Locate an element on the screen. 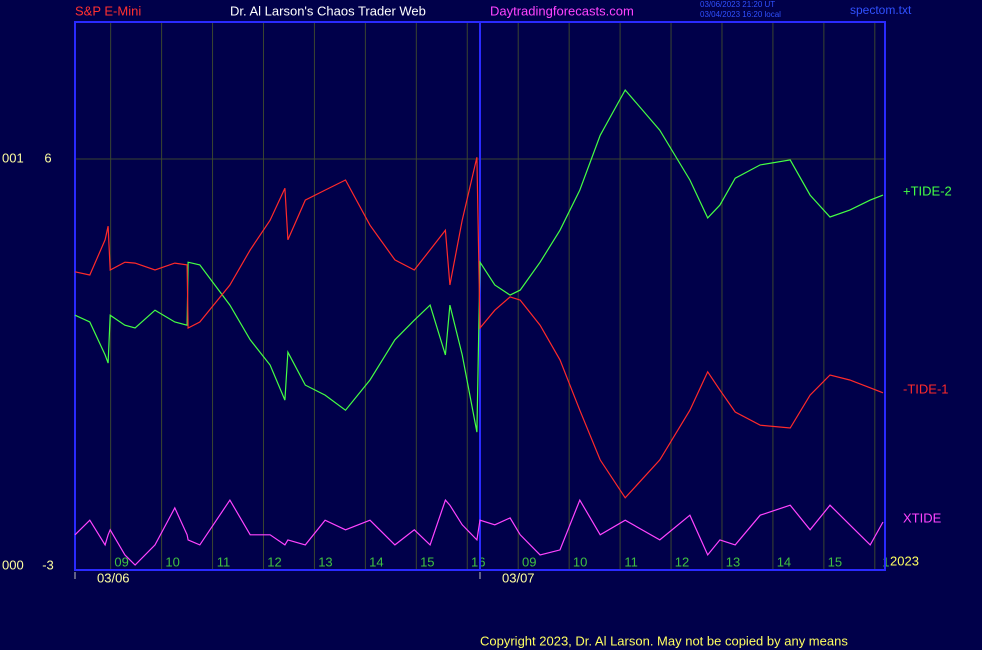 This screenshot has width=982, height=650. series-line is located at coordinates (479, 532).